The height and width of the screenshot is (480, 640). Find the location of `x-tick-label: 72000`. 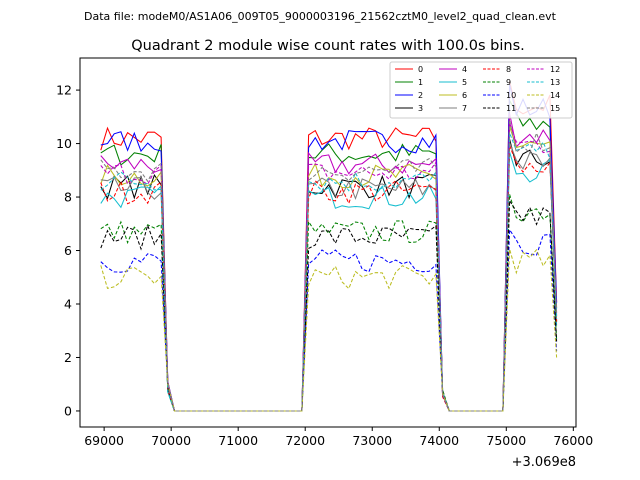

x-tick-label: 72000 is located at coordinates (305, 440).